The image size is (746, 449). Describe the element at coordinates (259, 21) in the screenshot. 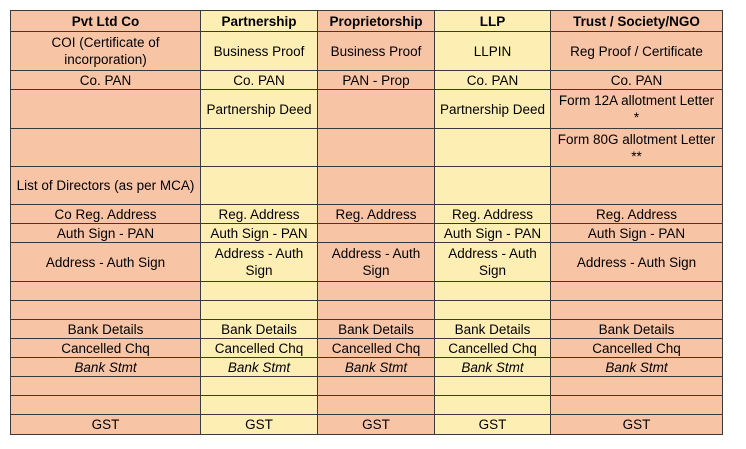

I see `header-partnership: Partnership` at that location.